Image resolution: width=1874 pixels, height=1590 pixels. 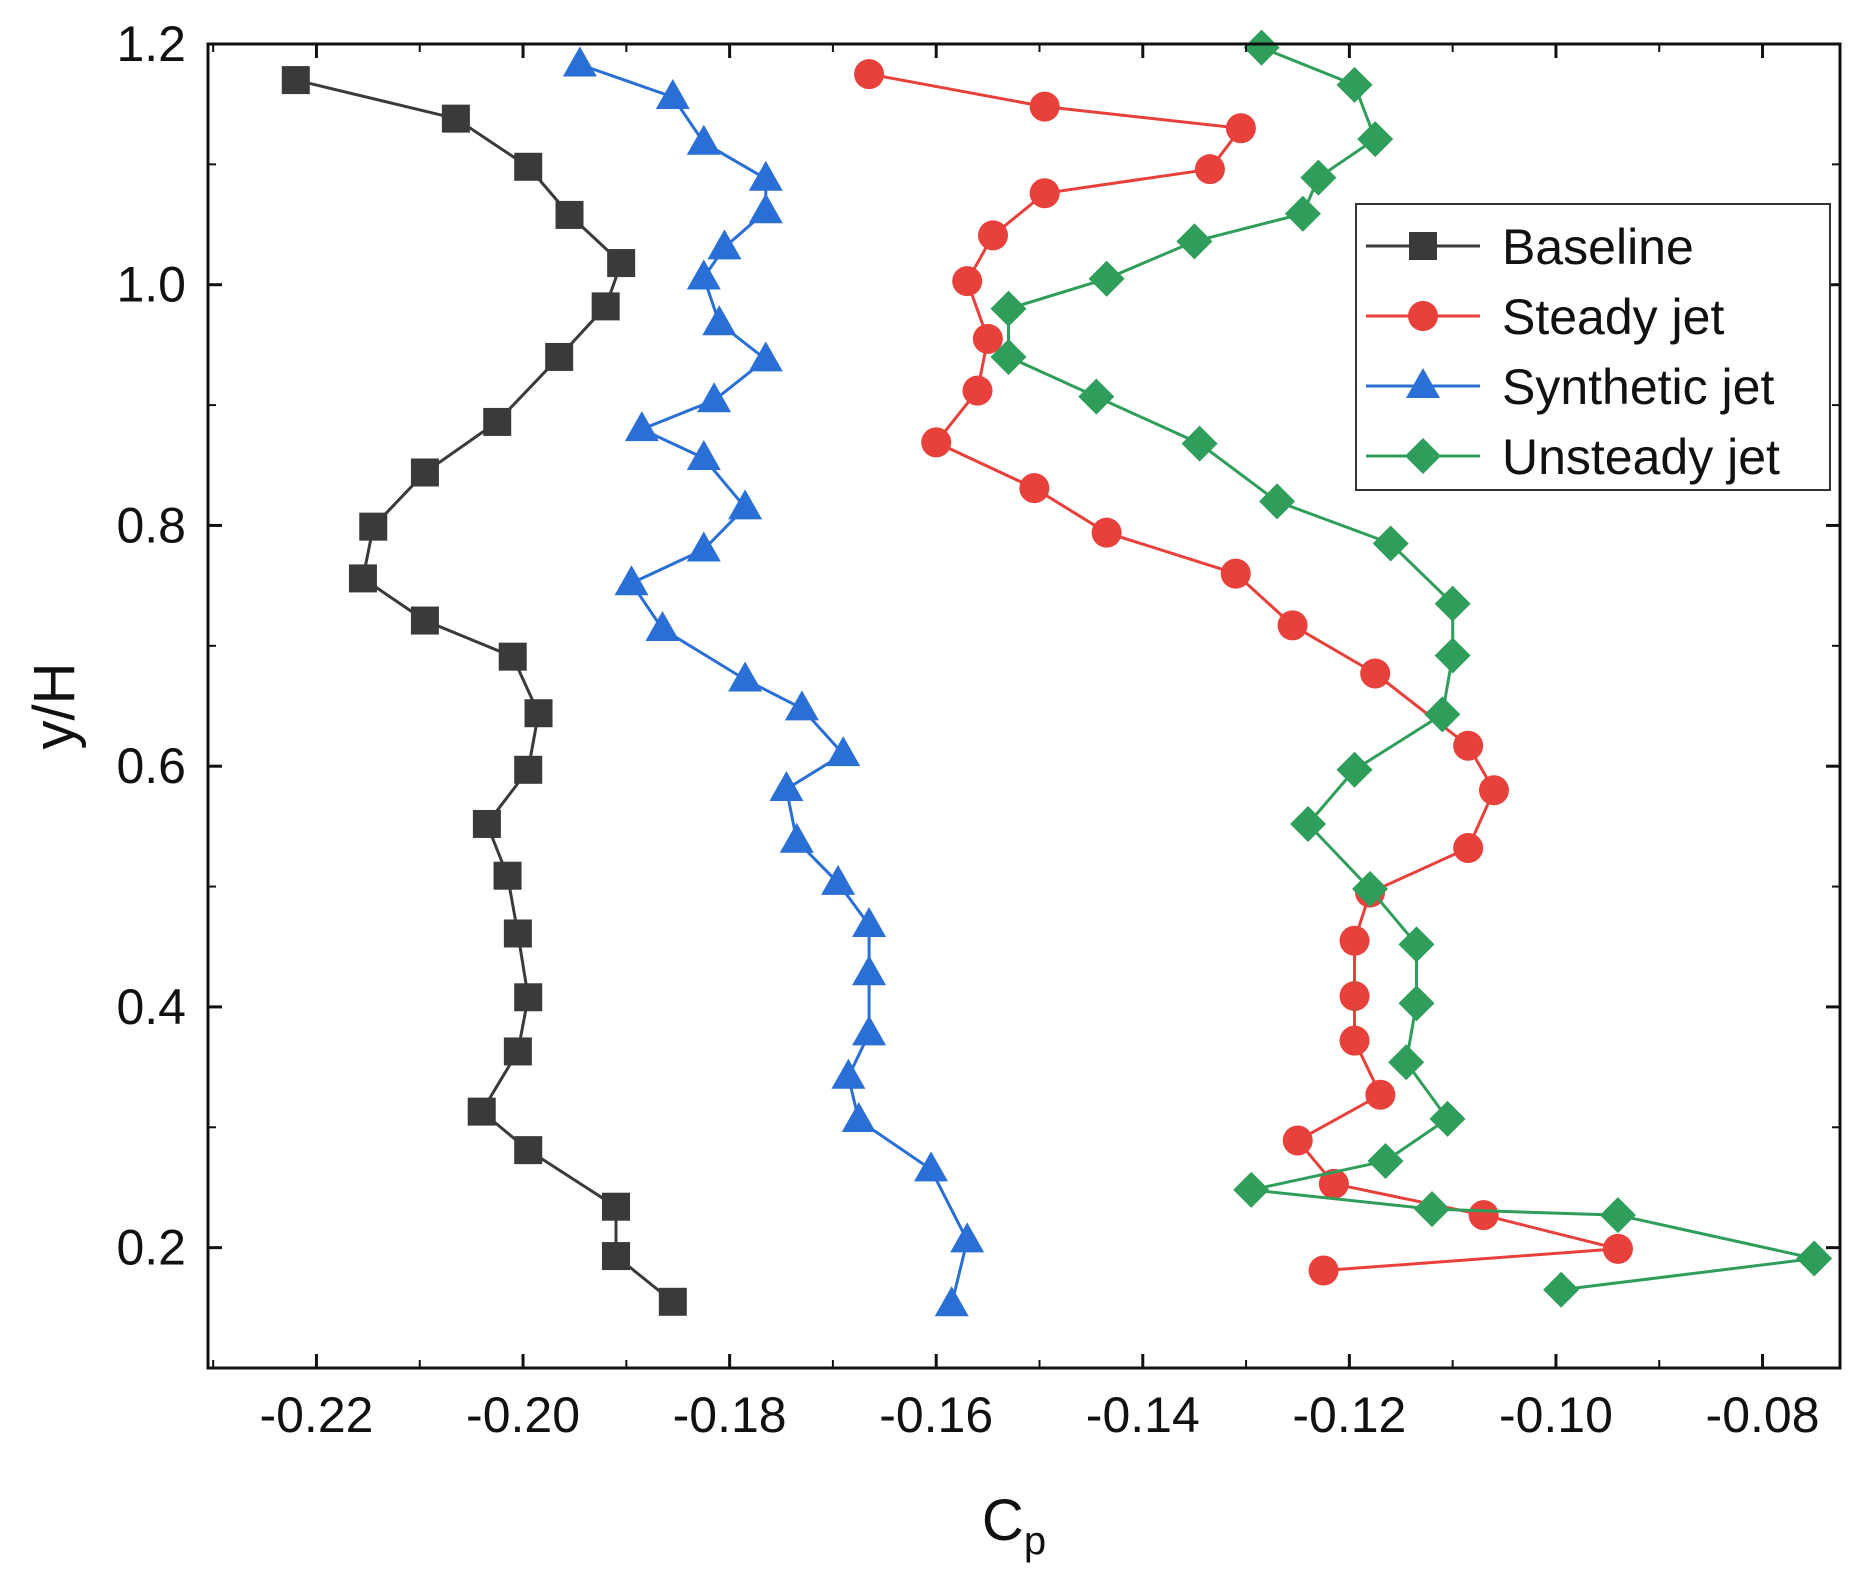 What do you see at coordinates (151, 525) in the screenshot?
I see `y-tick-label: 0.8` at bounding box center [151, 525].